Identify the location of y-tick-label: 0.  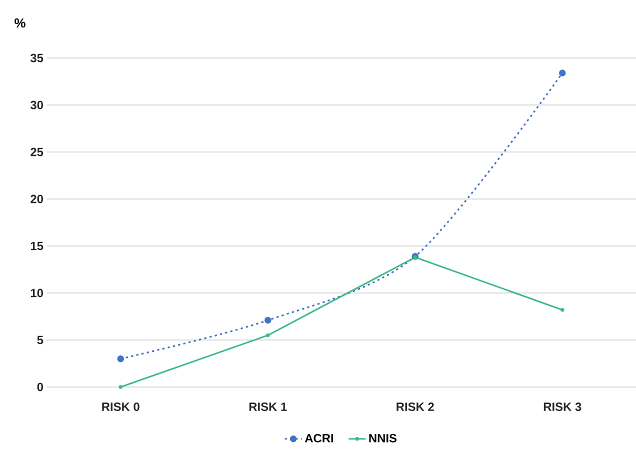
(40, 387).